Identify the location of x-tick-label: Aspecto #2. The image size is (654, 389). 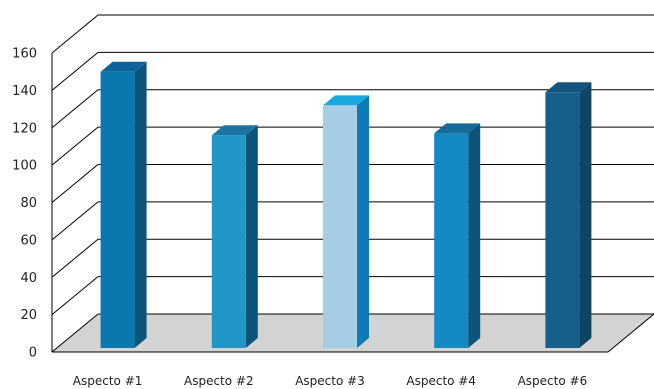
(219, 381).